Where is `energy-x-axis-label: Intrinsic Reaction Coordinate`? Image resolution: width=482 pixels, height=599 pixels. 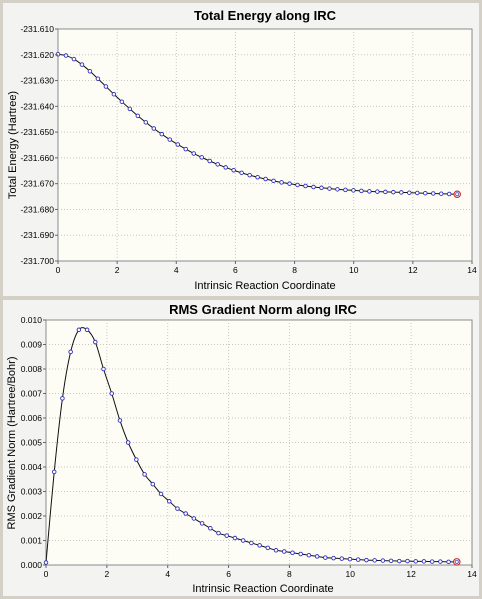
energy-x-axis-label: Intrinsic Reaction Coordinate is located at coordinates (264, 286).